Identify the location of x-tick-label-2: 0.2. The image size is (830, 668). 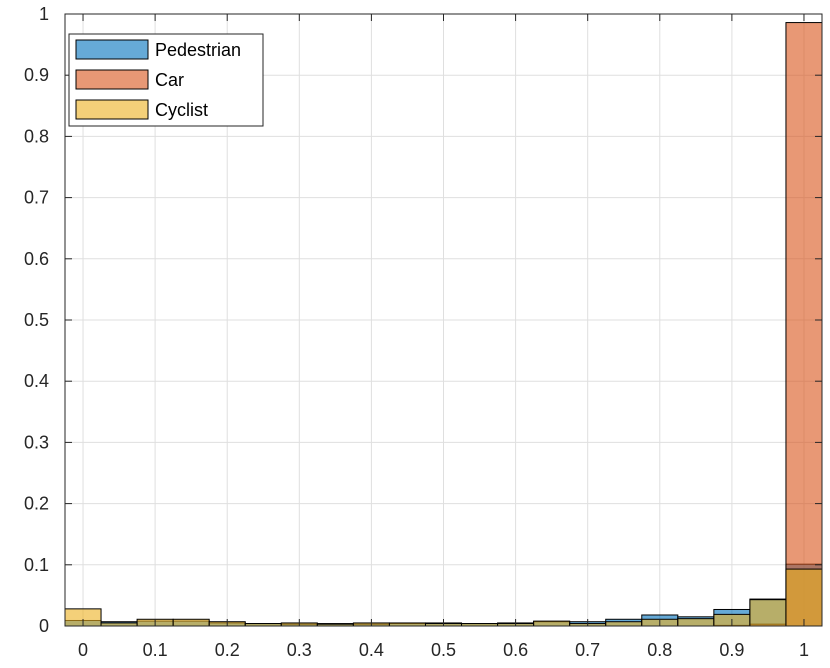
(227, 650).